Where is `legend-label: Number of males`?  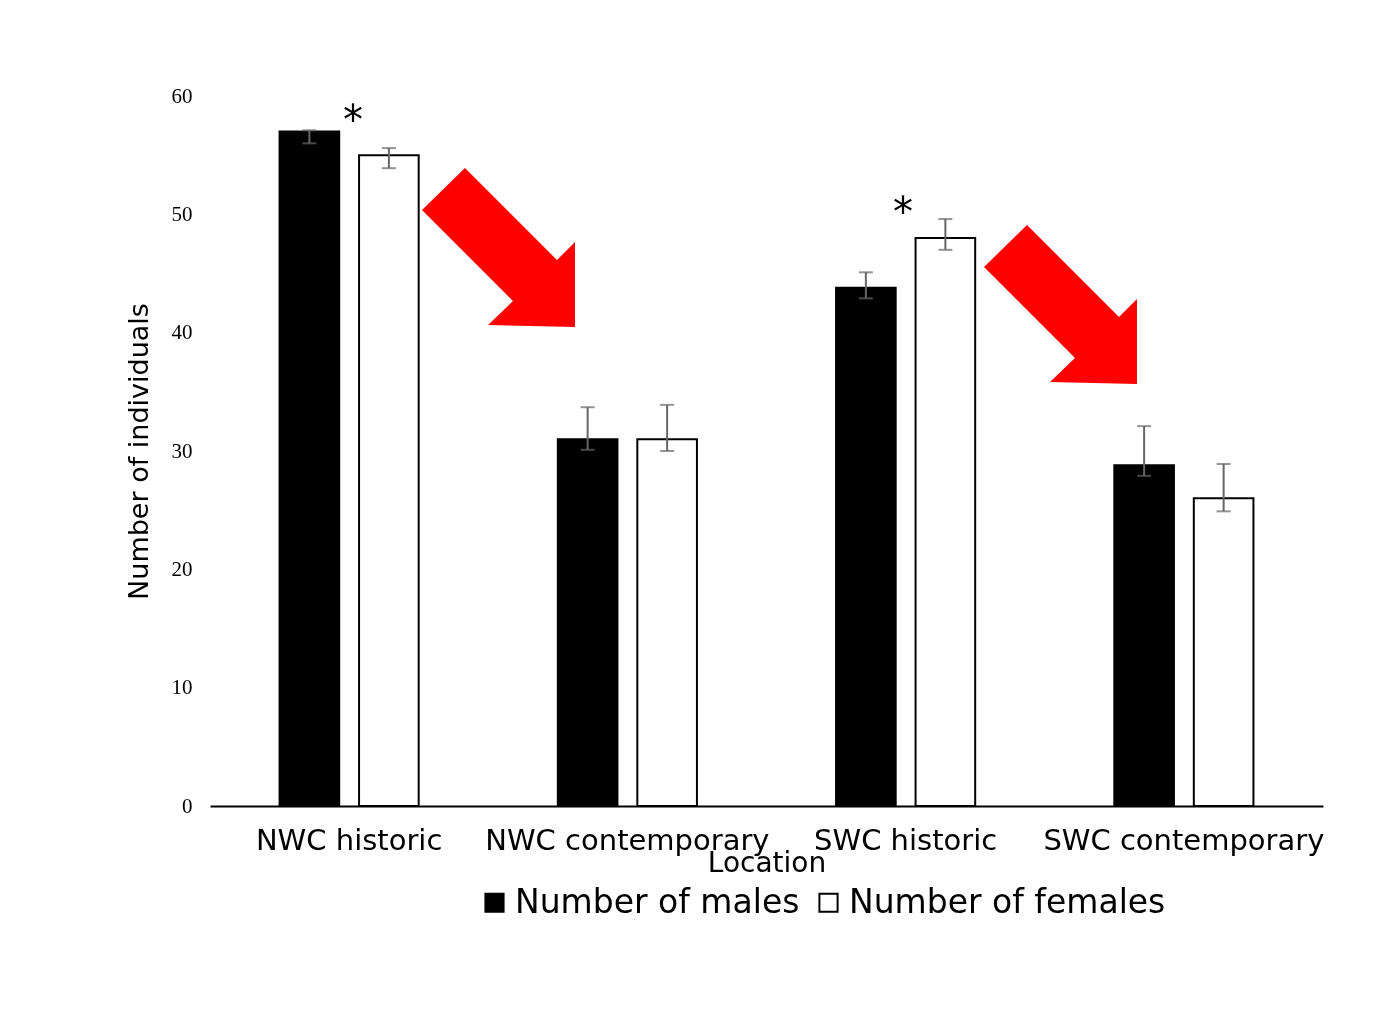
legend-label: Number of males is located at coordinates (657, 901).